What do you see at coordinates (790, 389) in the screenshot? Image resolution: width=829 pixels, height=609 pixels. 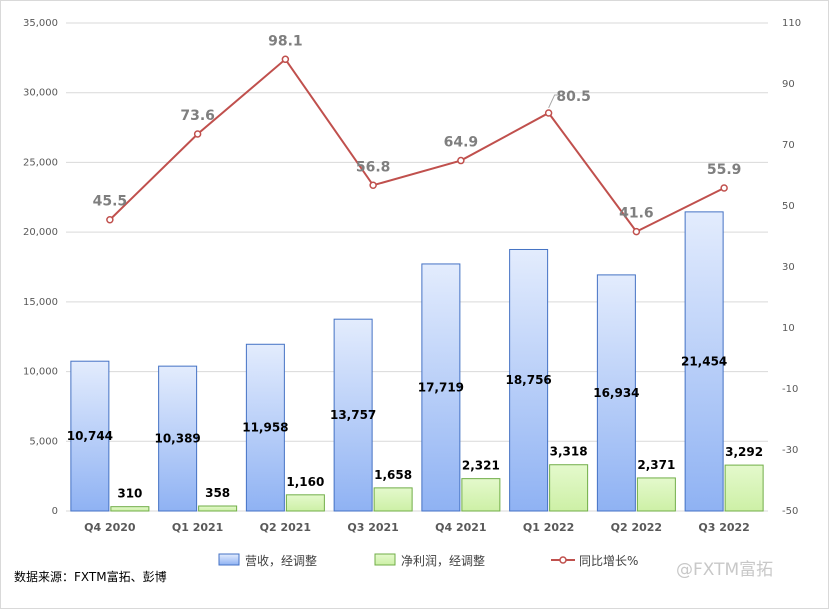 I see `right-tick-label: -10` at bounding box center [790, 389].